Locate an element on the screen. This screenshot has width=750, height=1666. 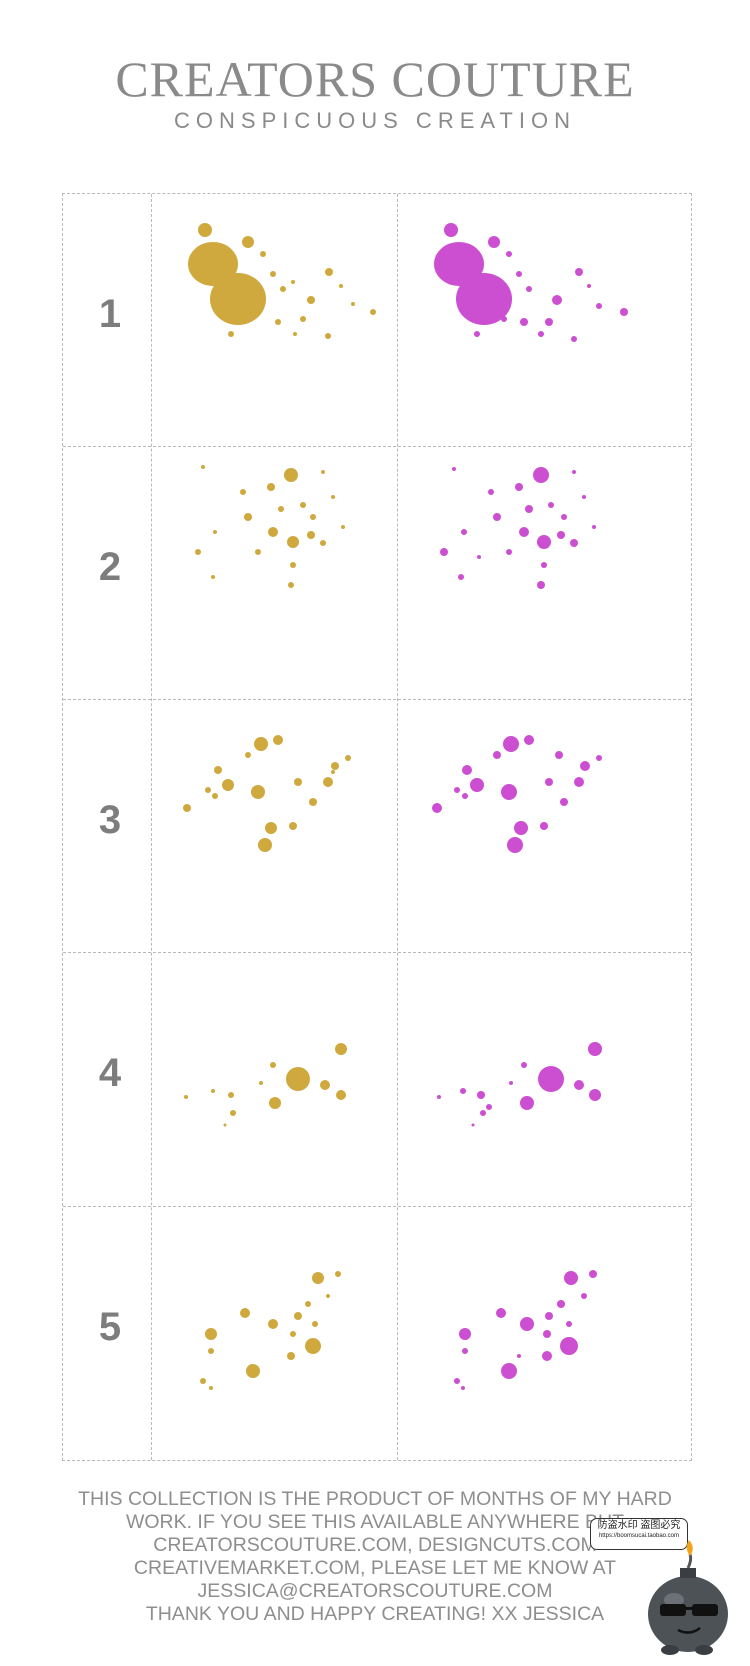
brand-subtitle: CONSPICUOUS CREATION is located at coordinates (375, 120).